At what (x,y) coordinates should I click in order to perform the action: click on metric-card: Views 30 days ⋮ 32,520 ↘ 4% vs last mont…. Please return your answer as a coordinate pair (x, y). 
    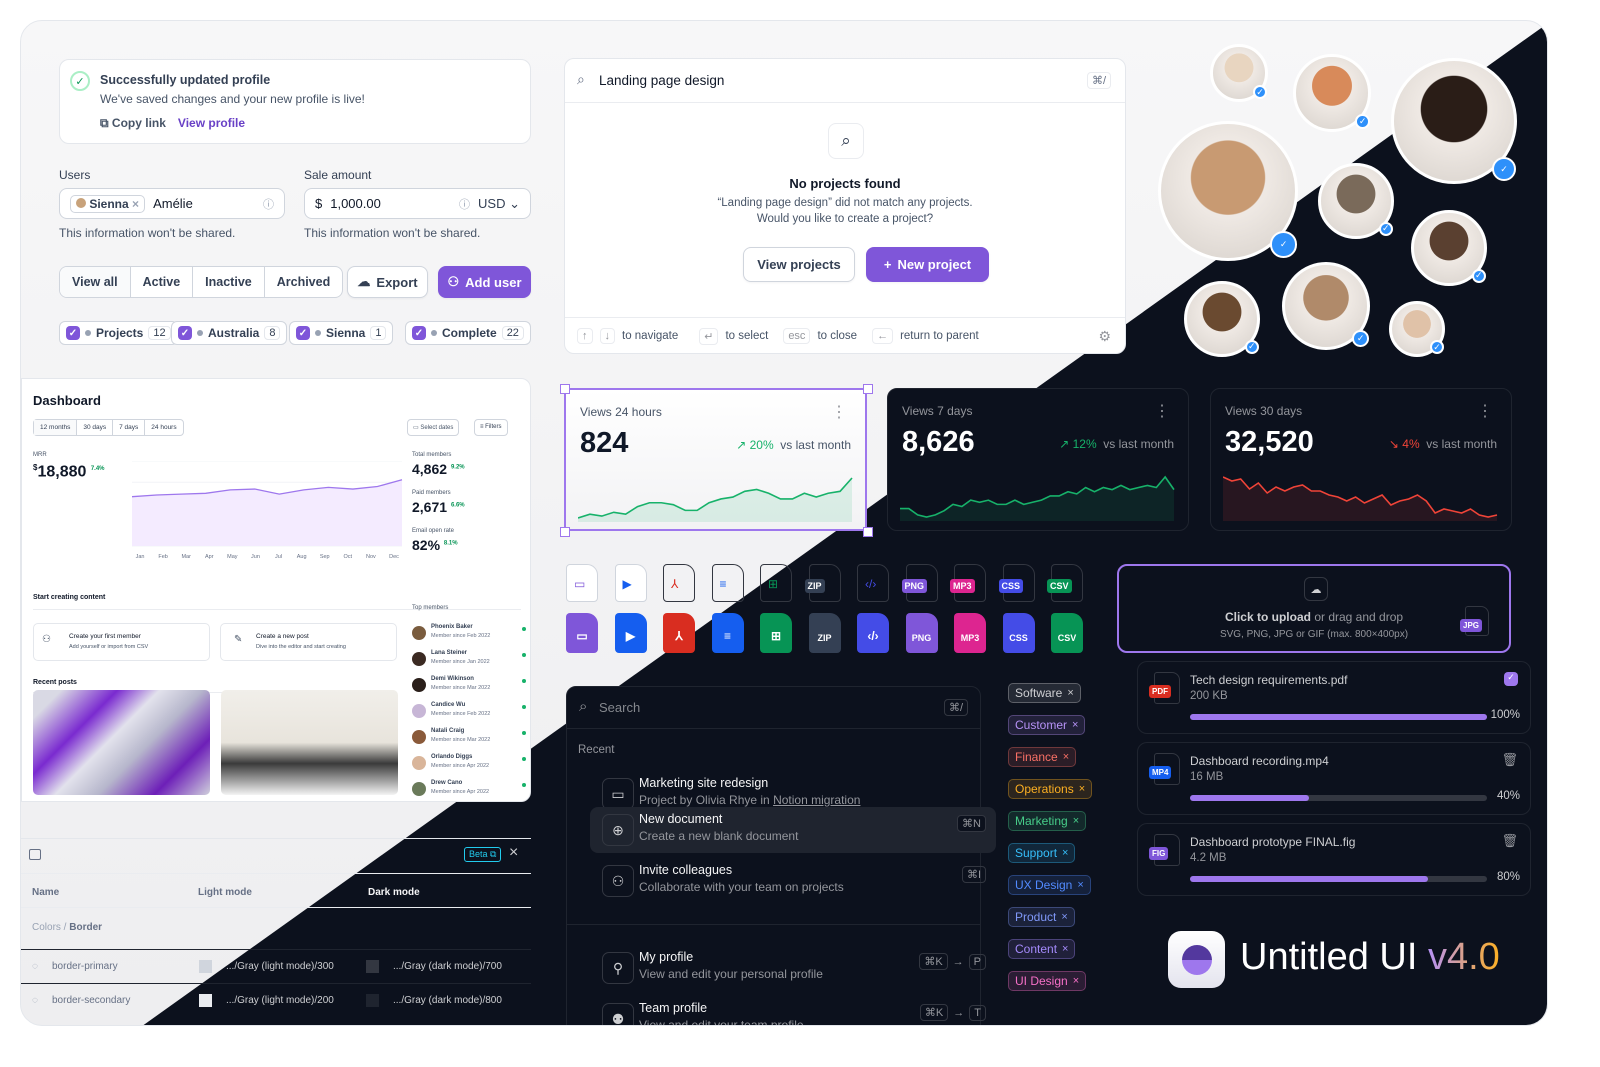
    Looking at the image, I should click on (1361, 459).